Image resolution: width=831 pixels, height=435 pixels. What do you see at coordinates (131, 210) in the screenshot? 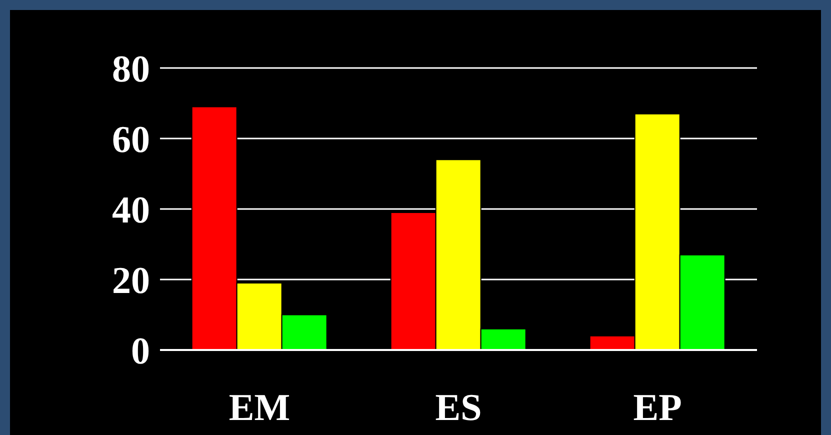
I see `y-tick-label: 40` at bounding box center [131, 210].